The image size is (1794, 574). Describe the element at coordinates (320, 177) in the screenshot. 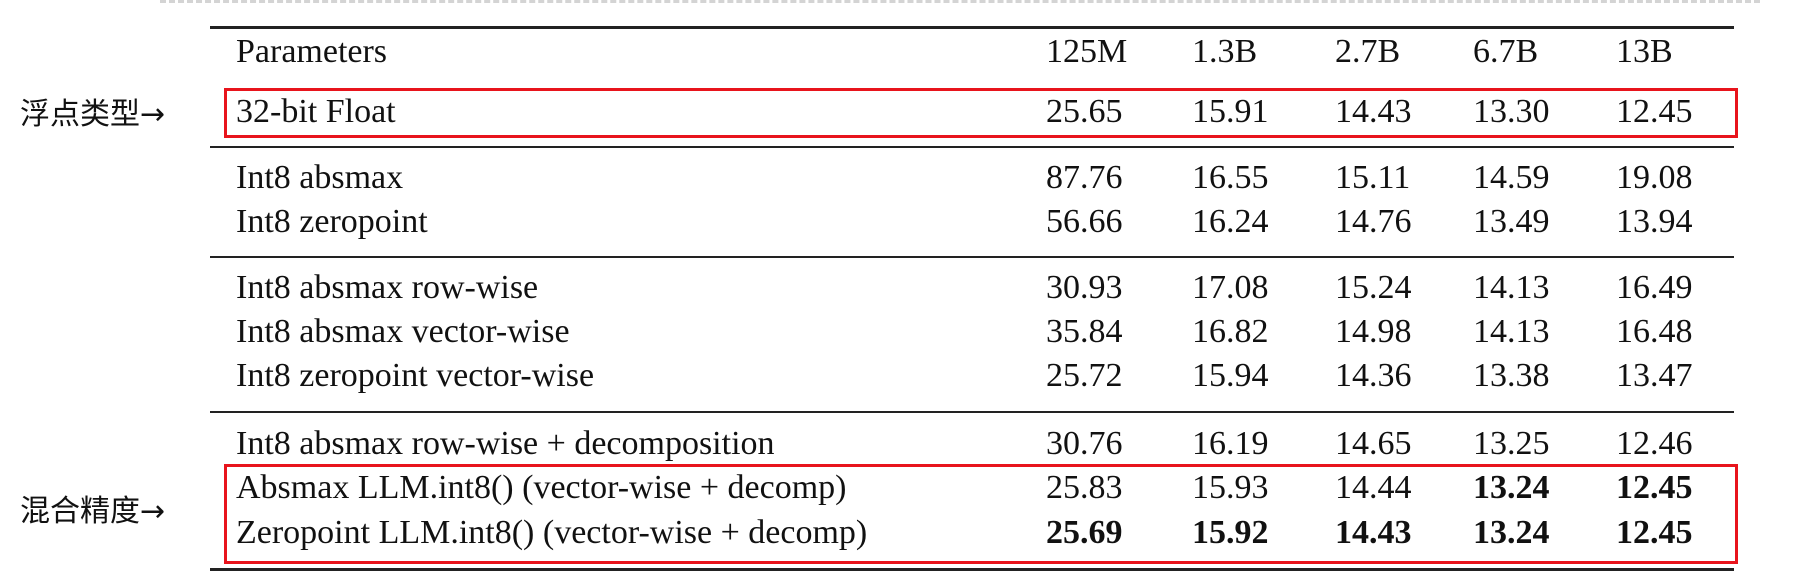

I see `row-label: Int8 absmax` at that location.